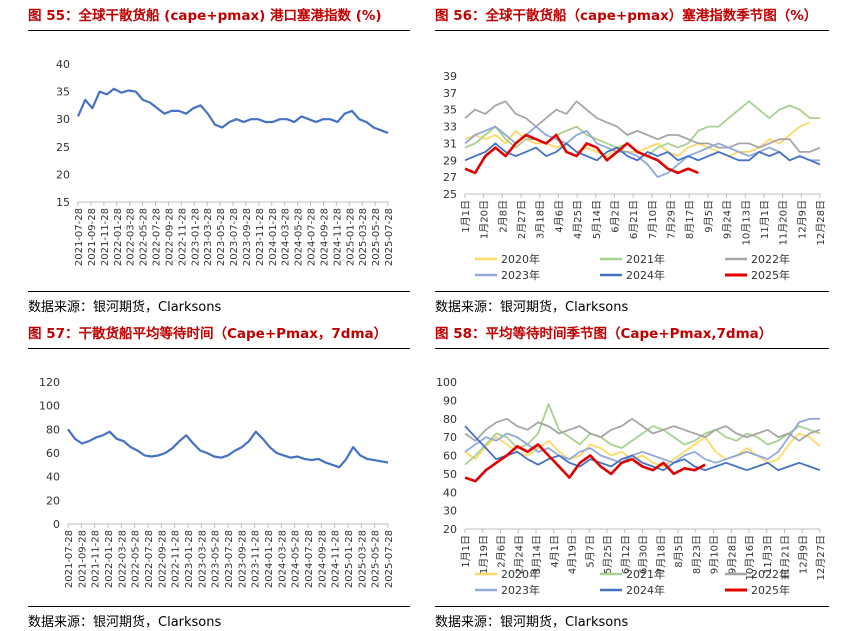 The height and width of the screenshot is (631, 857). Describe the element at coordinates (522, 219) in the screenshot. I see `x-tick-label: 2月27日` at that location.